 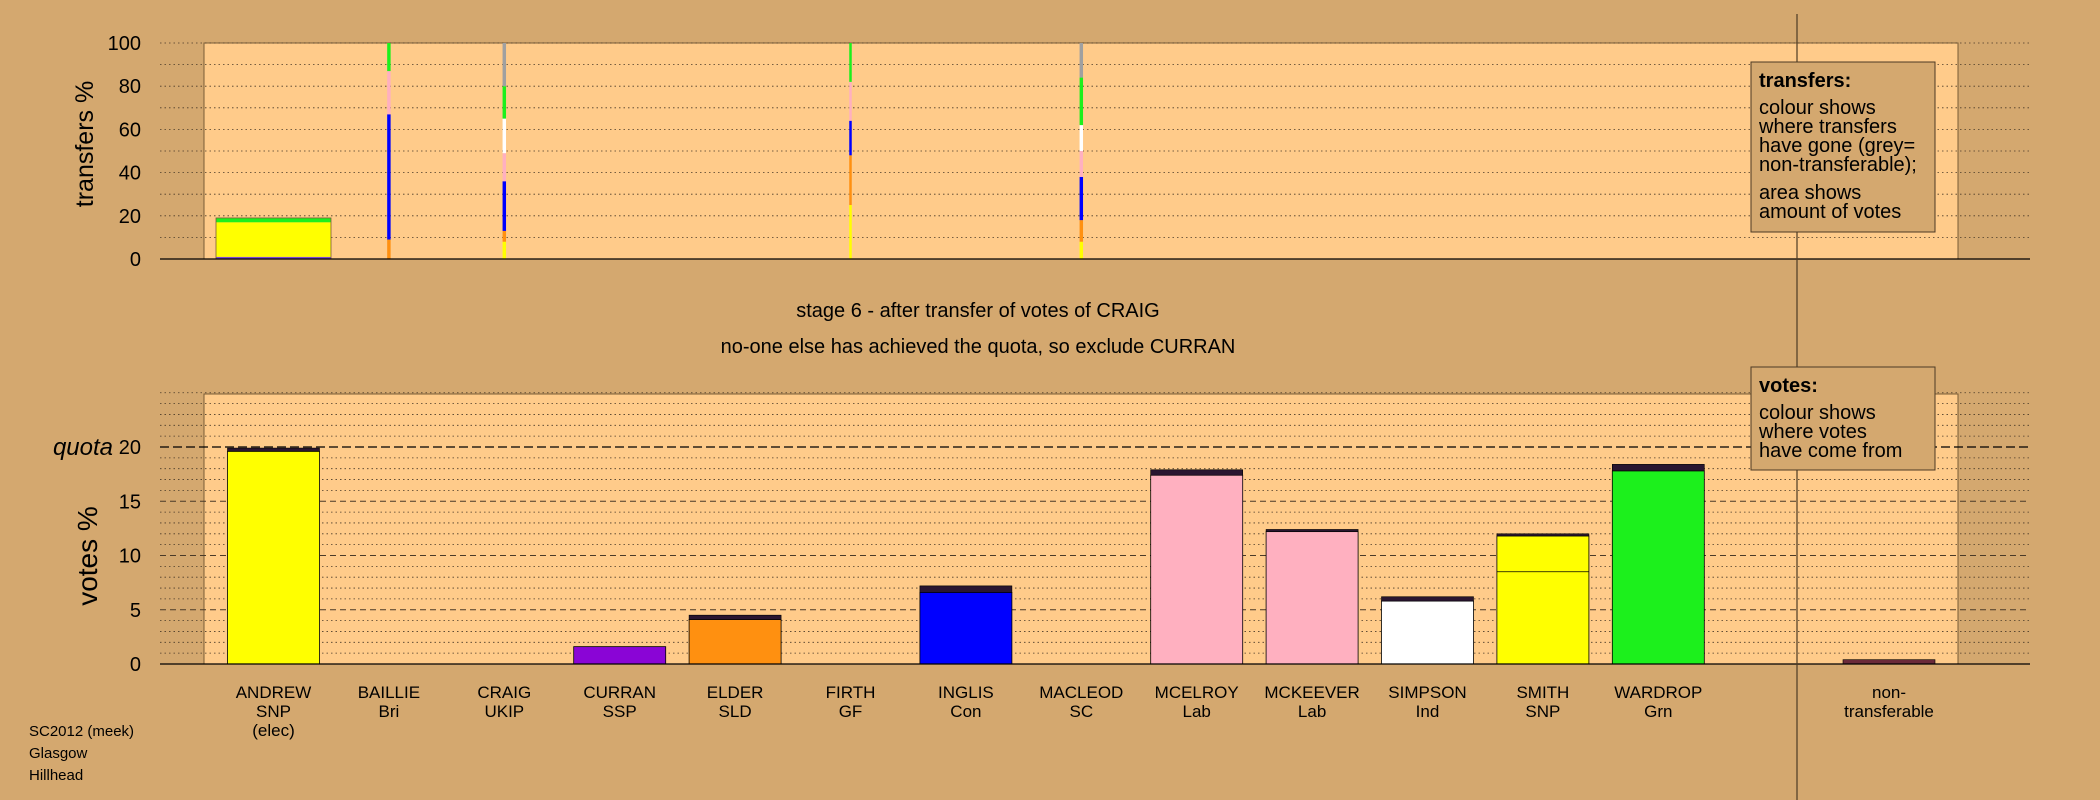 I want to click on votes-ytick: 20, so click(x=130, y=448).